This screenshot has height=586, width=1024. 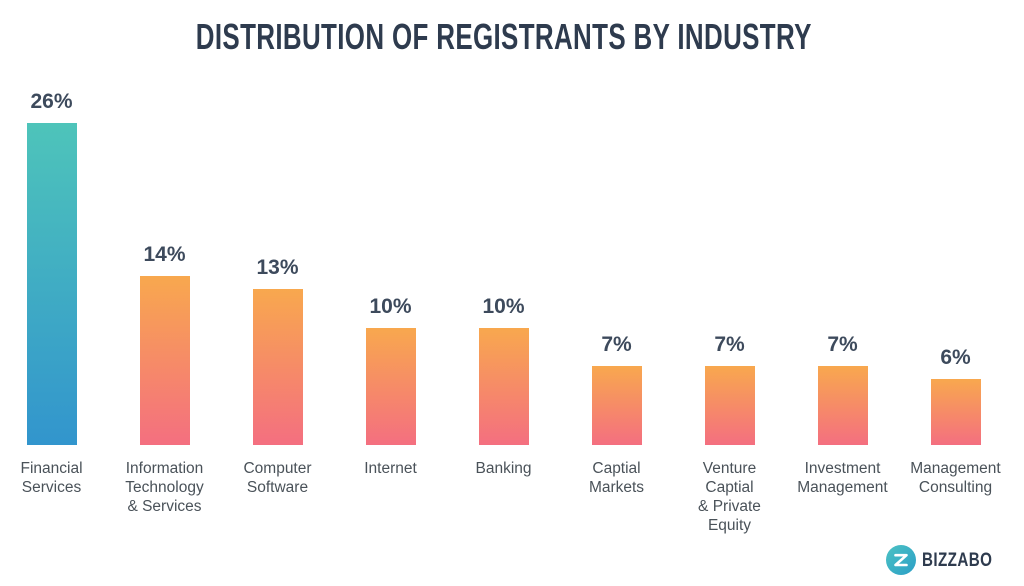 What do you see at coordinates (51, 478) in the screenshot?
I see `category-label: Financial Services` at bounding box center [51, 478].